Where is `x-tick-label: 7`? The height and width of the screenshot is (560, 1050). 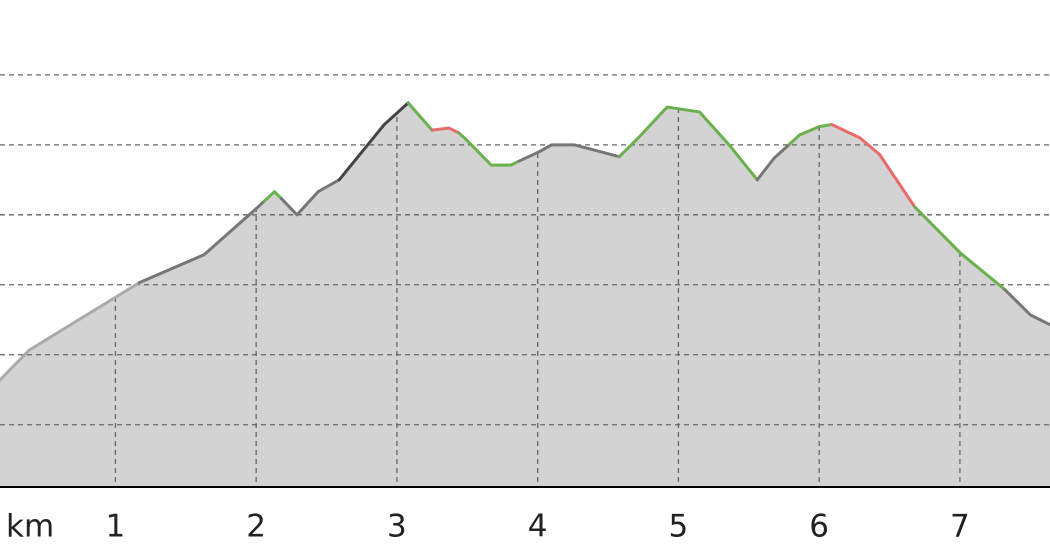 x-tick-label: 7 is located at coordinates (960, 527).